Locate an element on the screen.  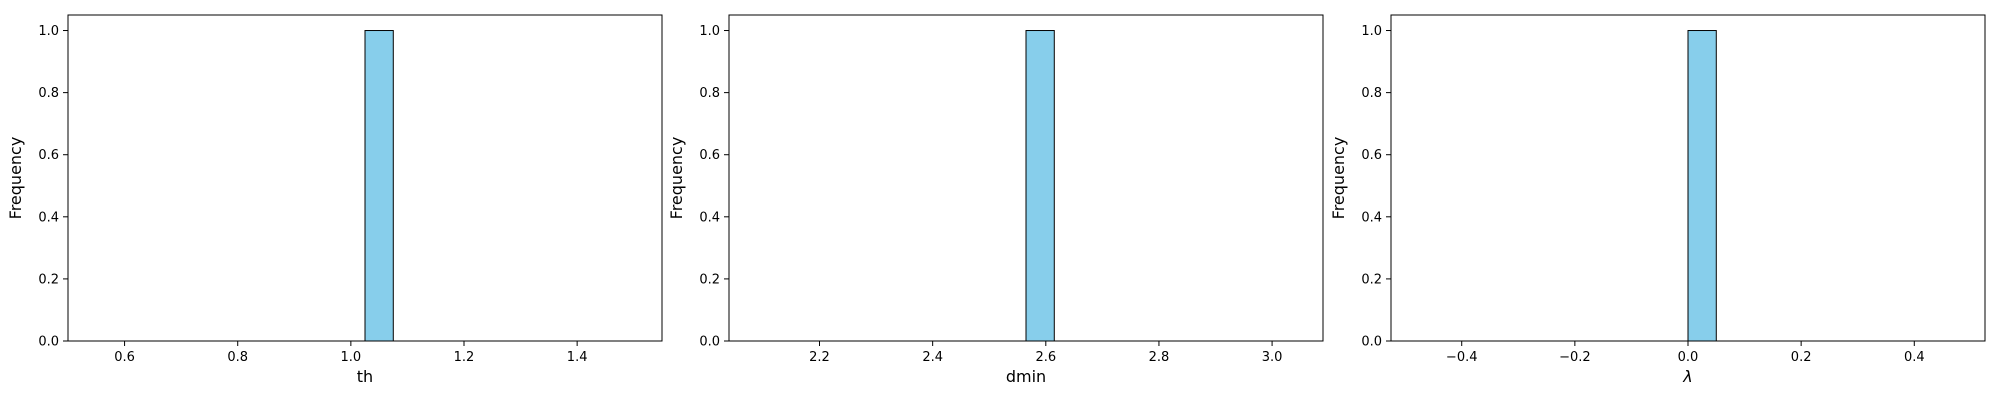
x-tick-label: 0.8 is located at coordinates (237, 357).